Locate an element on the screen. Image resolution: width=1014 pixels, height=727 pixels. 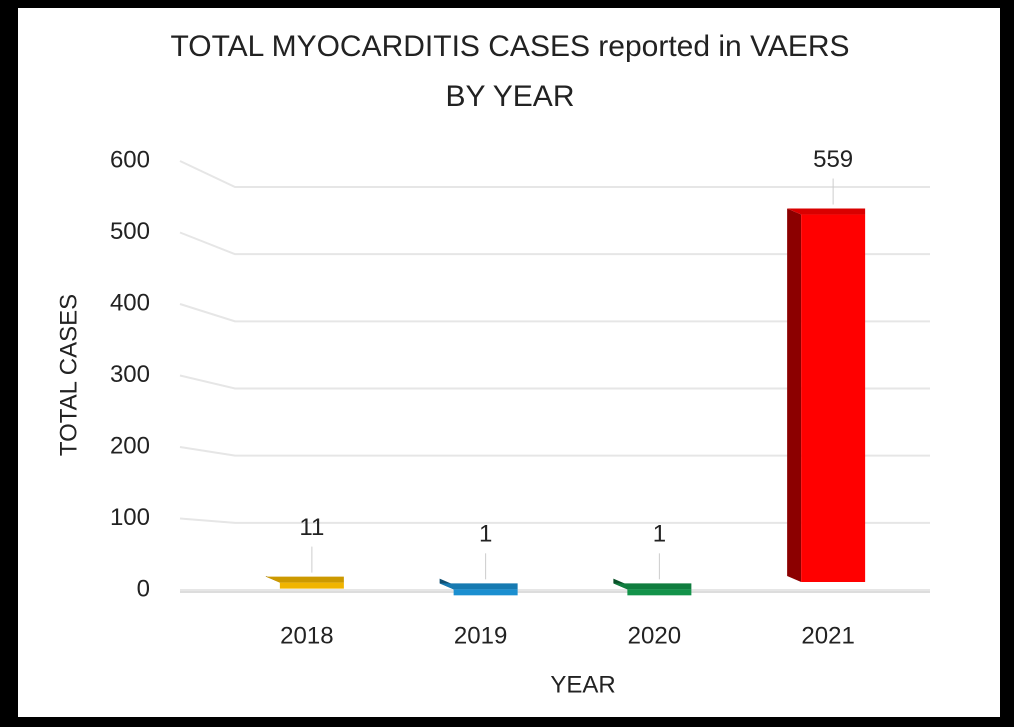
bar-side is located at coordinates (794, 395).